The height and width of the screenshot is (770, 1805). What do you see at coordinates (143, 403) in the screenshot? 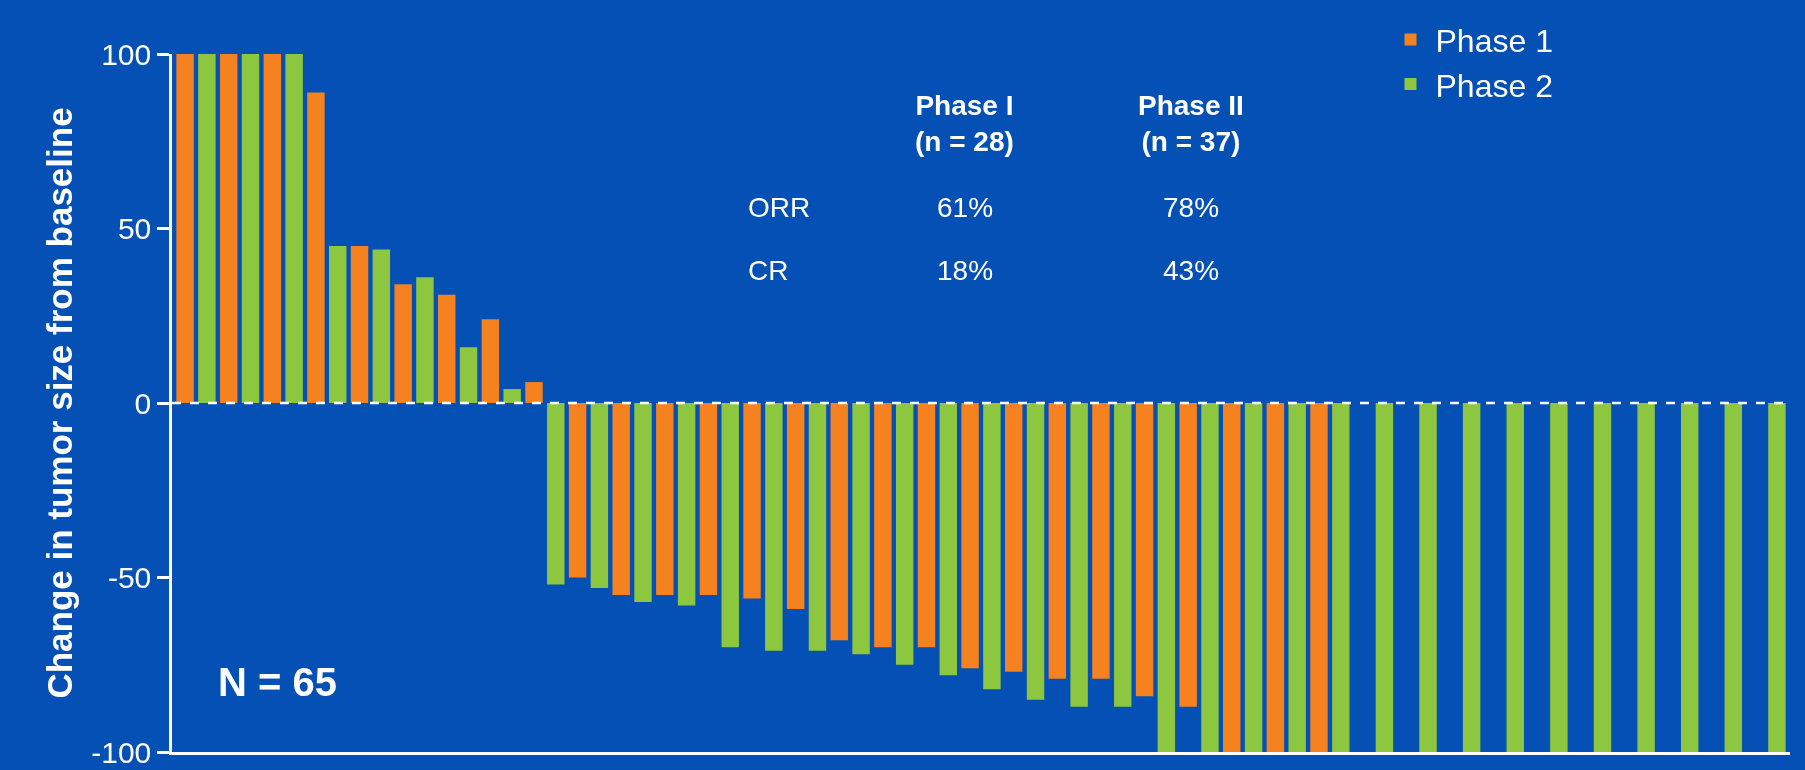
I see `y-tick-label: 0` at bounding box center [143, 403].